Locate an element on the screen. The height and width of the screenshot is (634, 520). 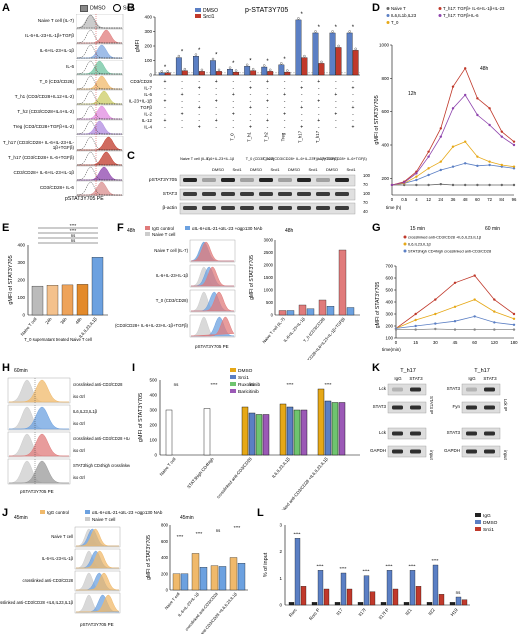
legend-item: Srci1 is located at coordinates (129, 8).